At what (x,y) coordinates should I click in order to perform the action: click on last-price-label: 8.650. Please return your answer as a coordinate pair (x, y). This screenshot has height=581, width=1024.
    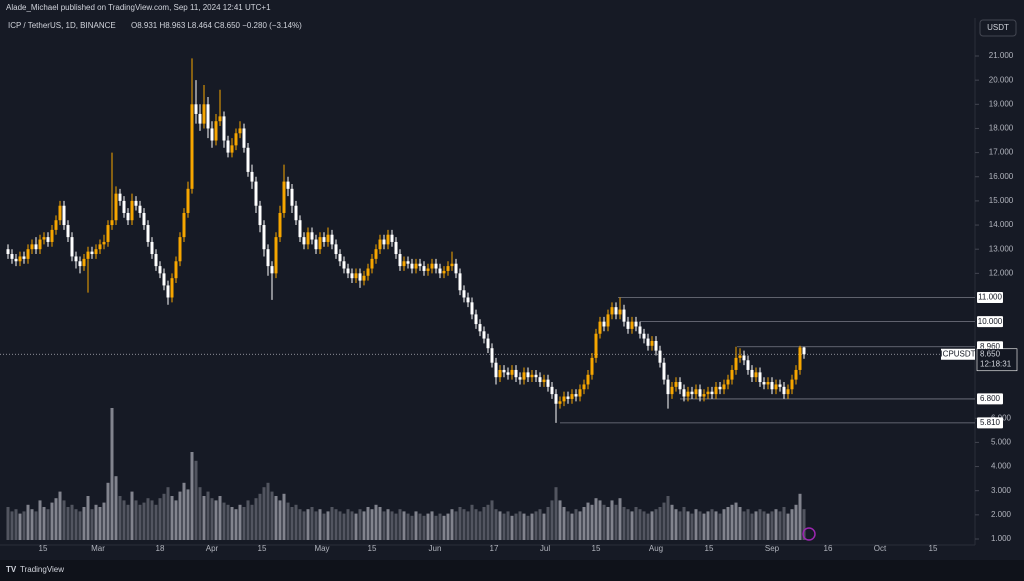
    Looking at the image, I should click on (990, 353).